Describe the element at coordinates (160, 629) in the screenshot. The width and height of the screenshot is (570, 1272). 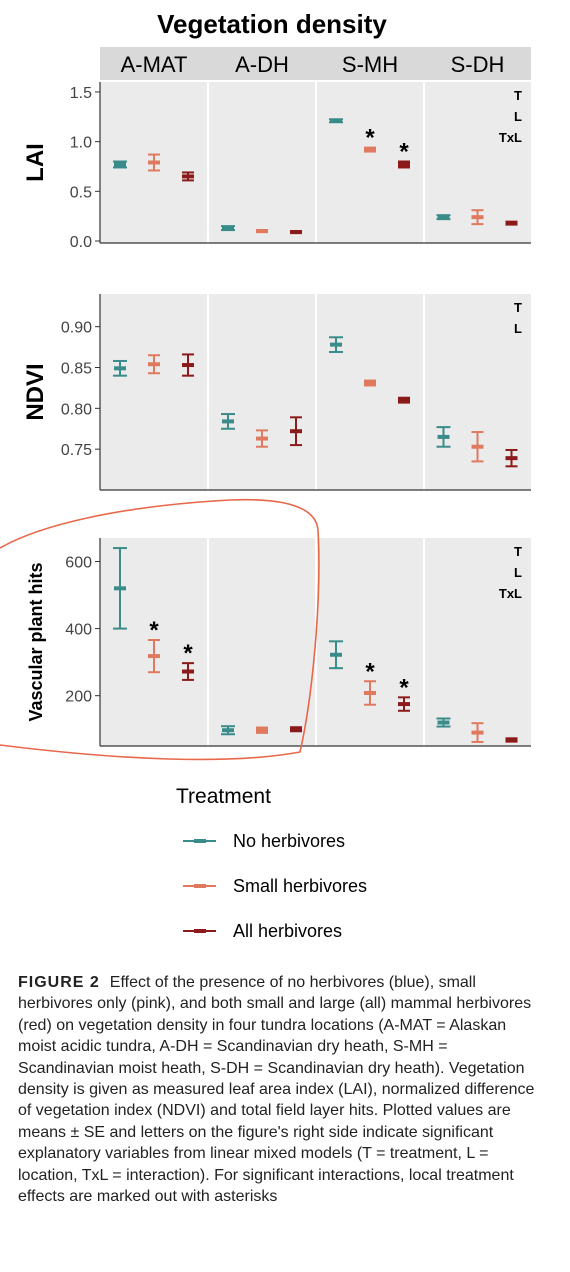
I see `hand-drawn-annotation-loop` at that location.